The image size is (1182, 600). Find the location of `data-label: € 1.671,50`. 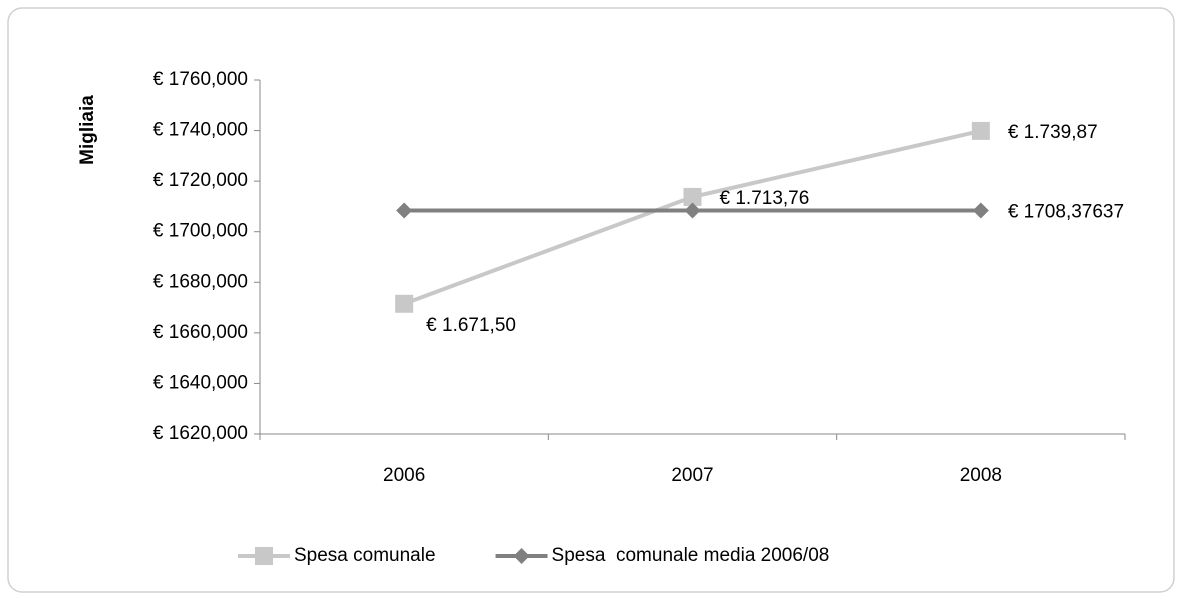

data-label: € 1.671,50 is located at coordinates (471, 325).